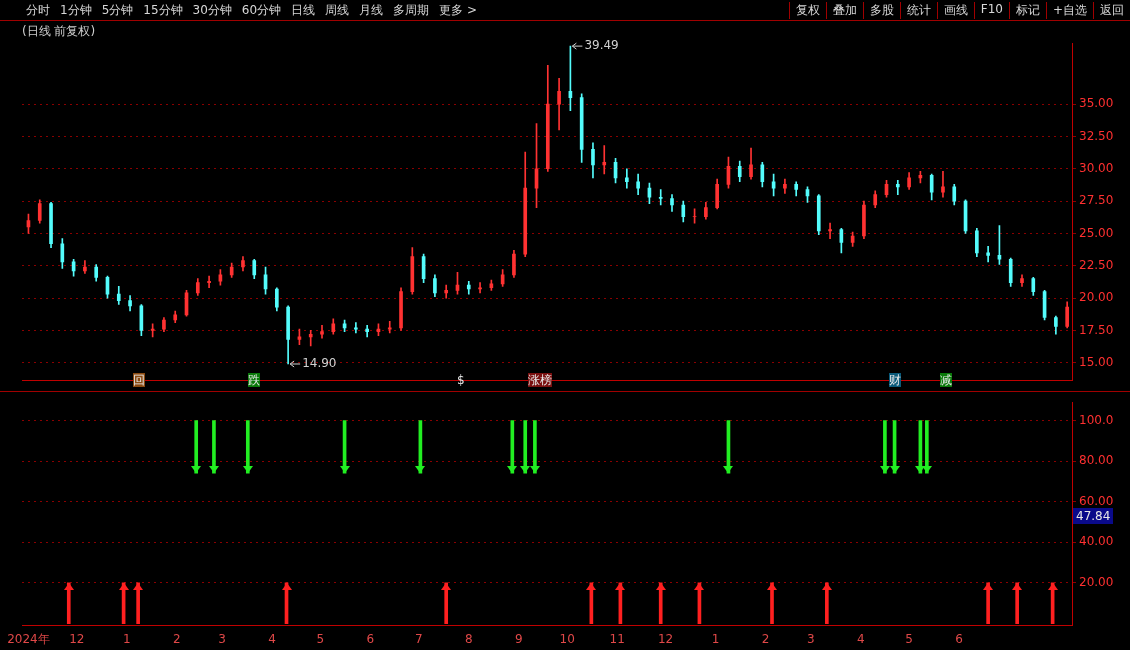 The width and height of the screenshot is (1130, 650). What do you see at coordinates (991, 10) in the screenshot?
I see `text: F10` at bounding box center [991, 10].